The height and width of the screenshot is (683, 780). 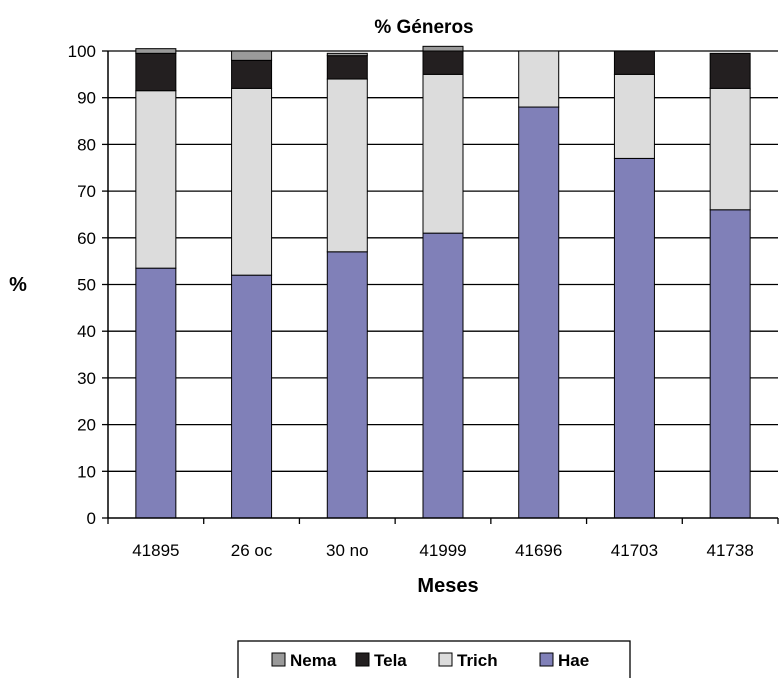 I want to click on y-tick-label: 30, so click(x=86, y=378).